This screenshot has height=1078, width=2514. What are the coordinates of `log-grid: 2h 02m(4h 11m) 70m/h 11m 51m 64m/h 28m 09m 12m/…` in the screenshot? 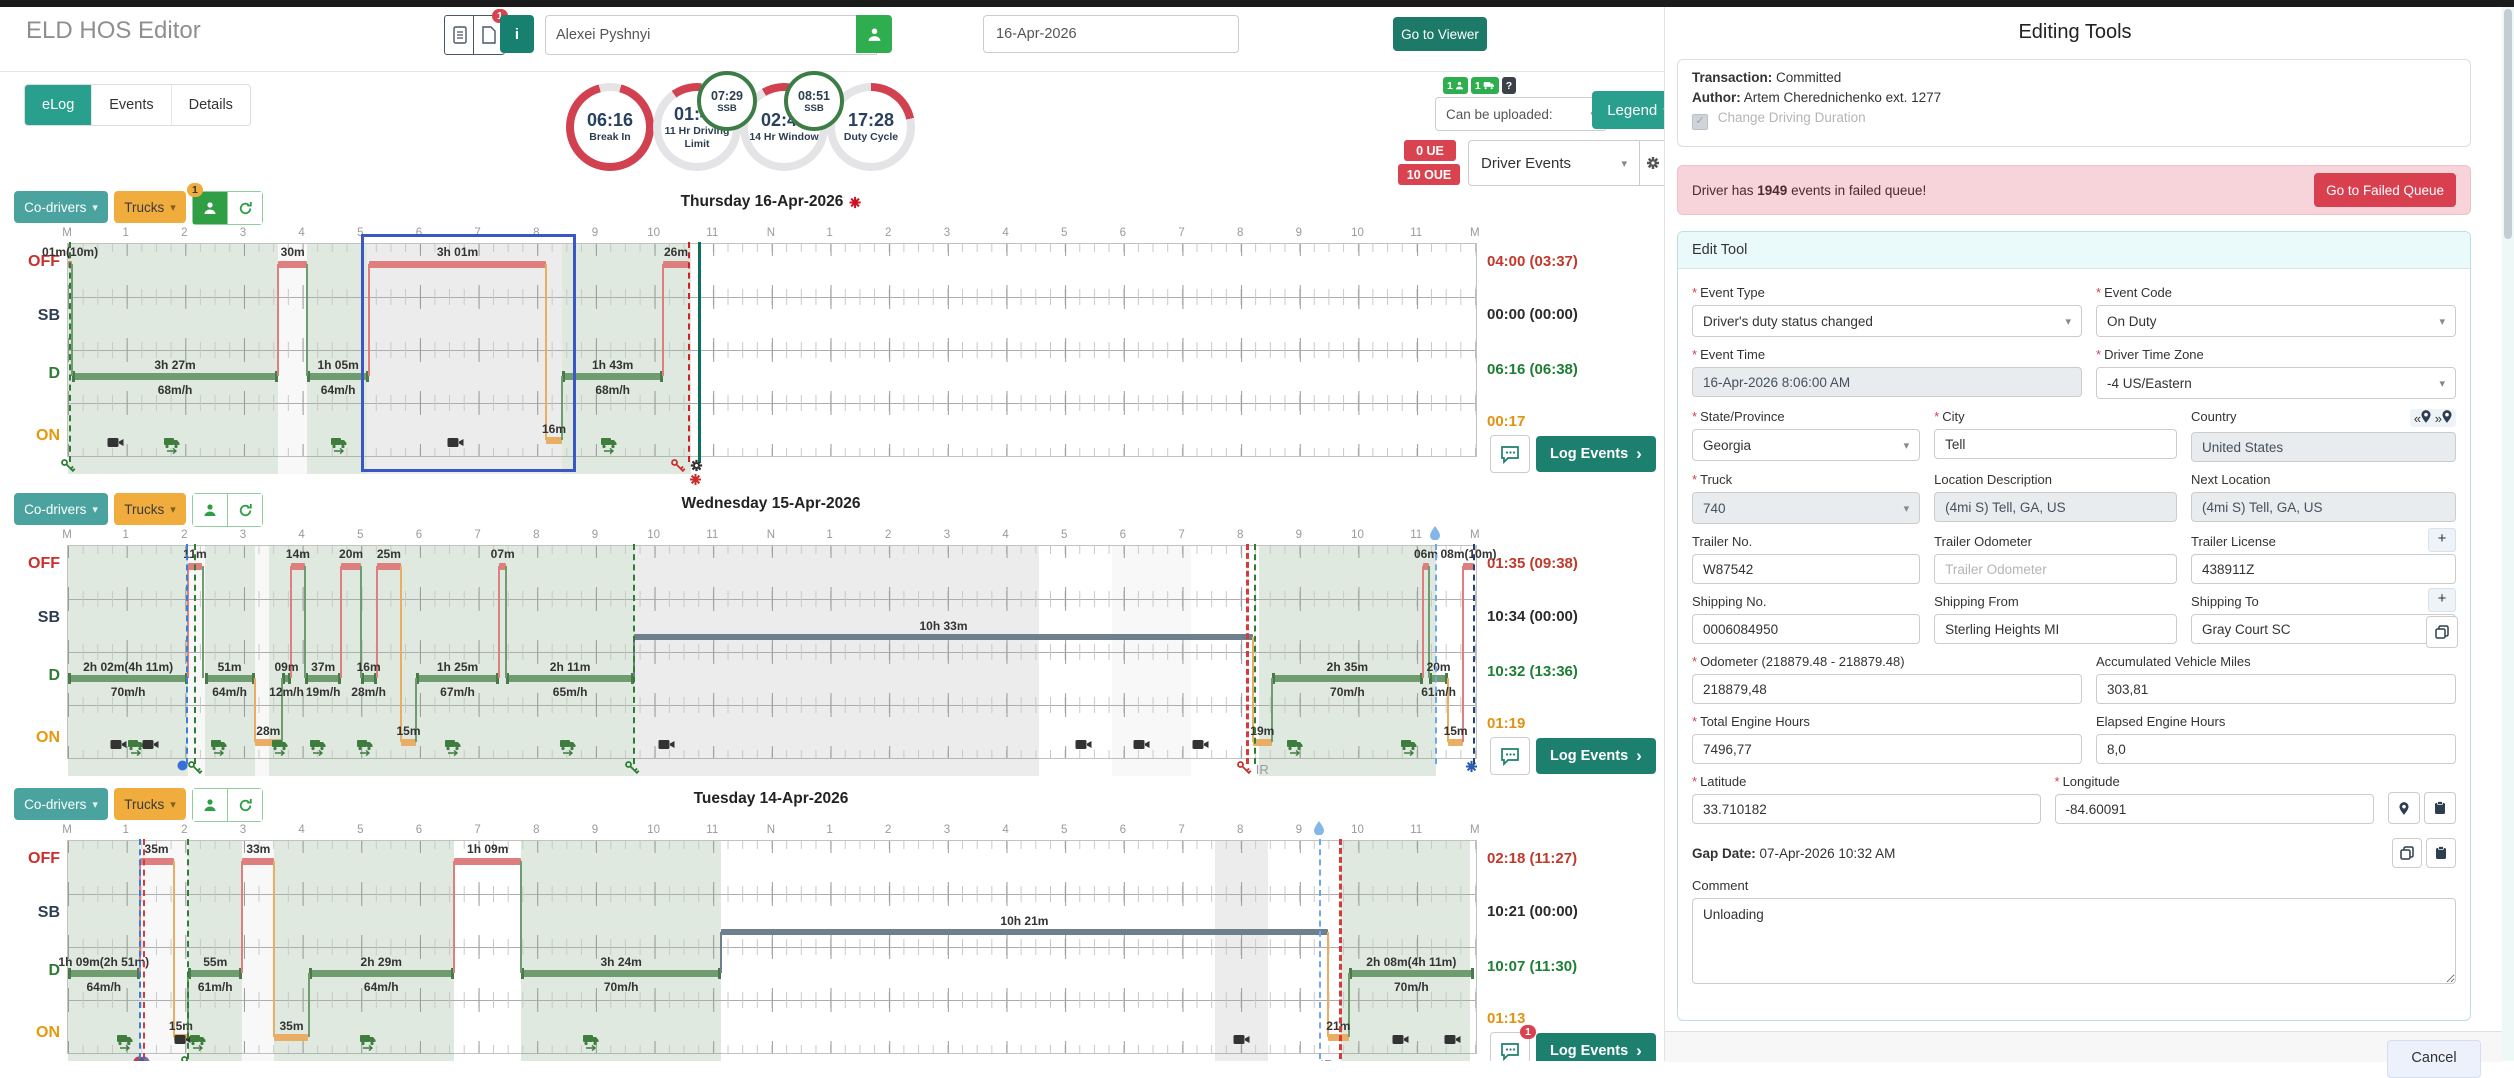 It's located at (782, 660).